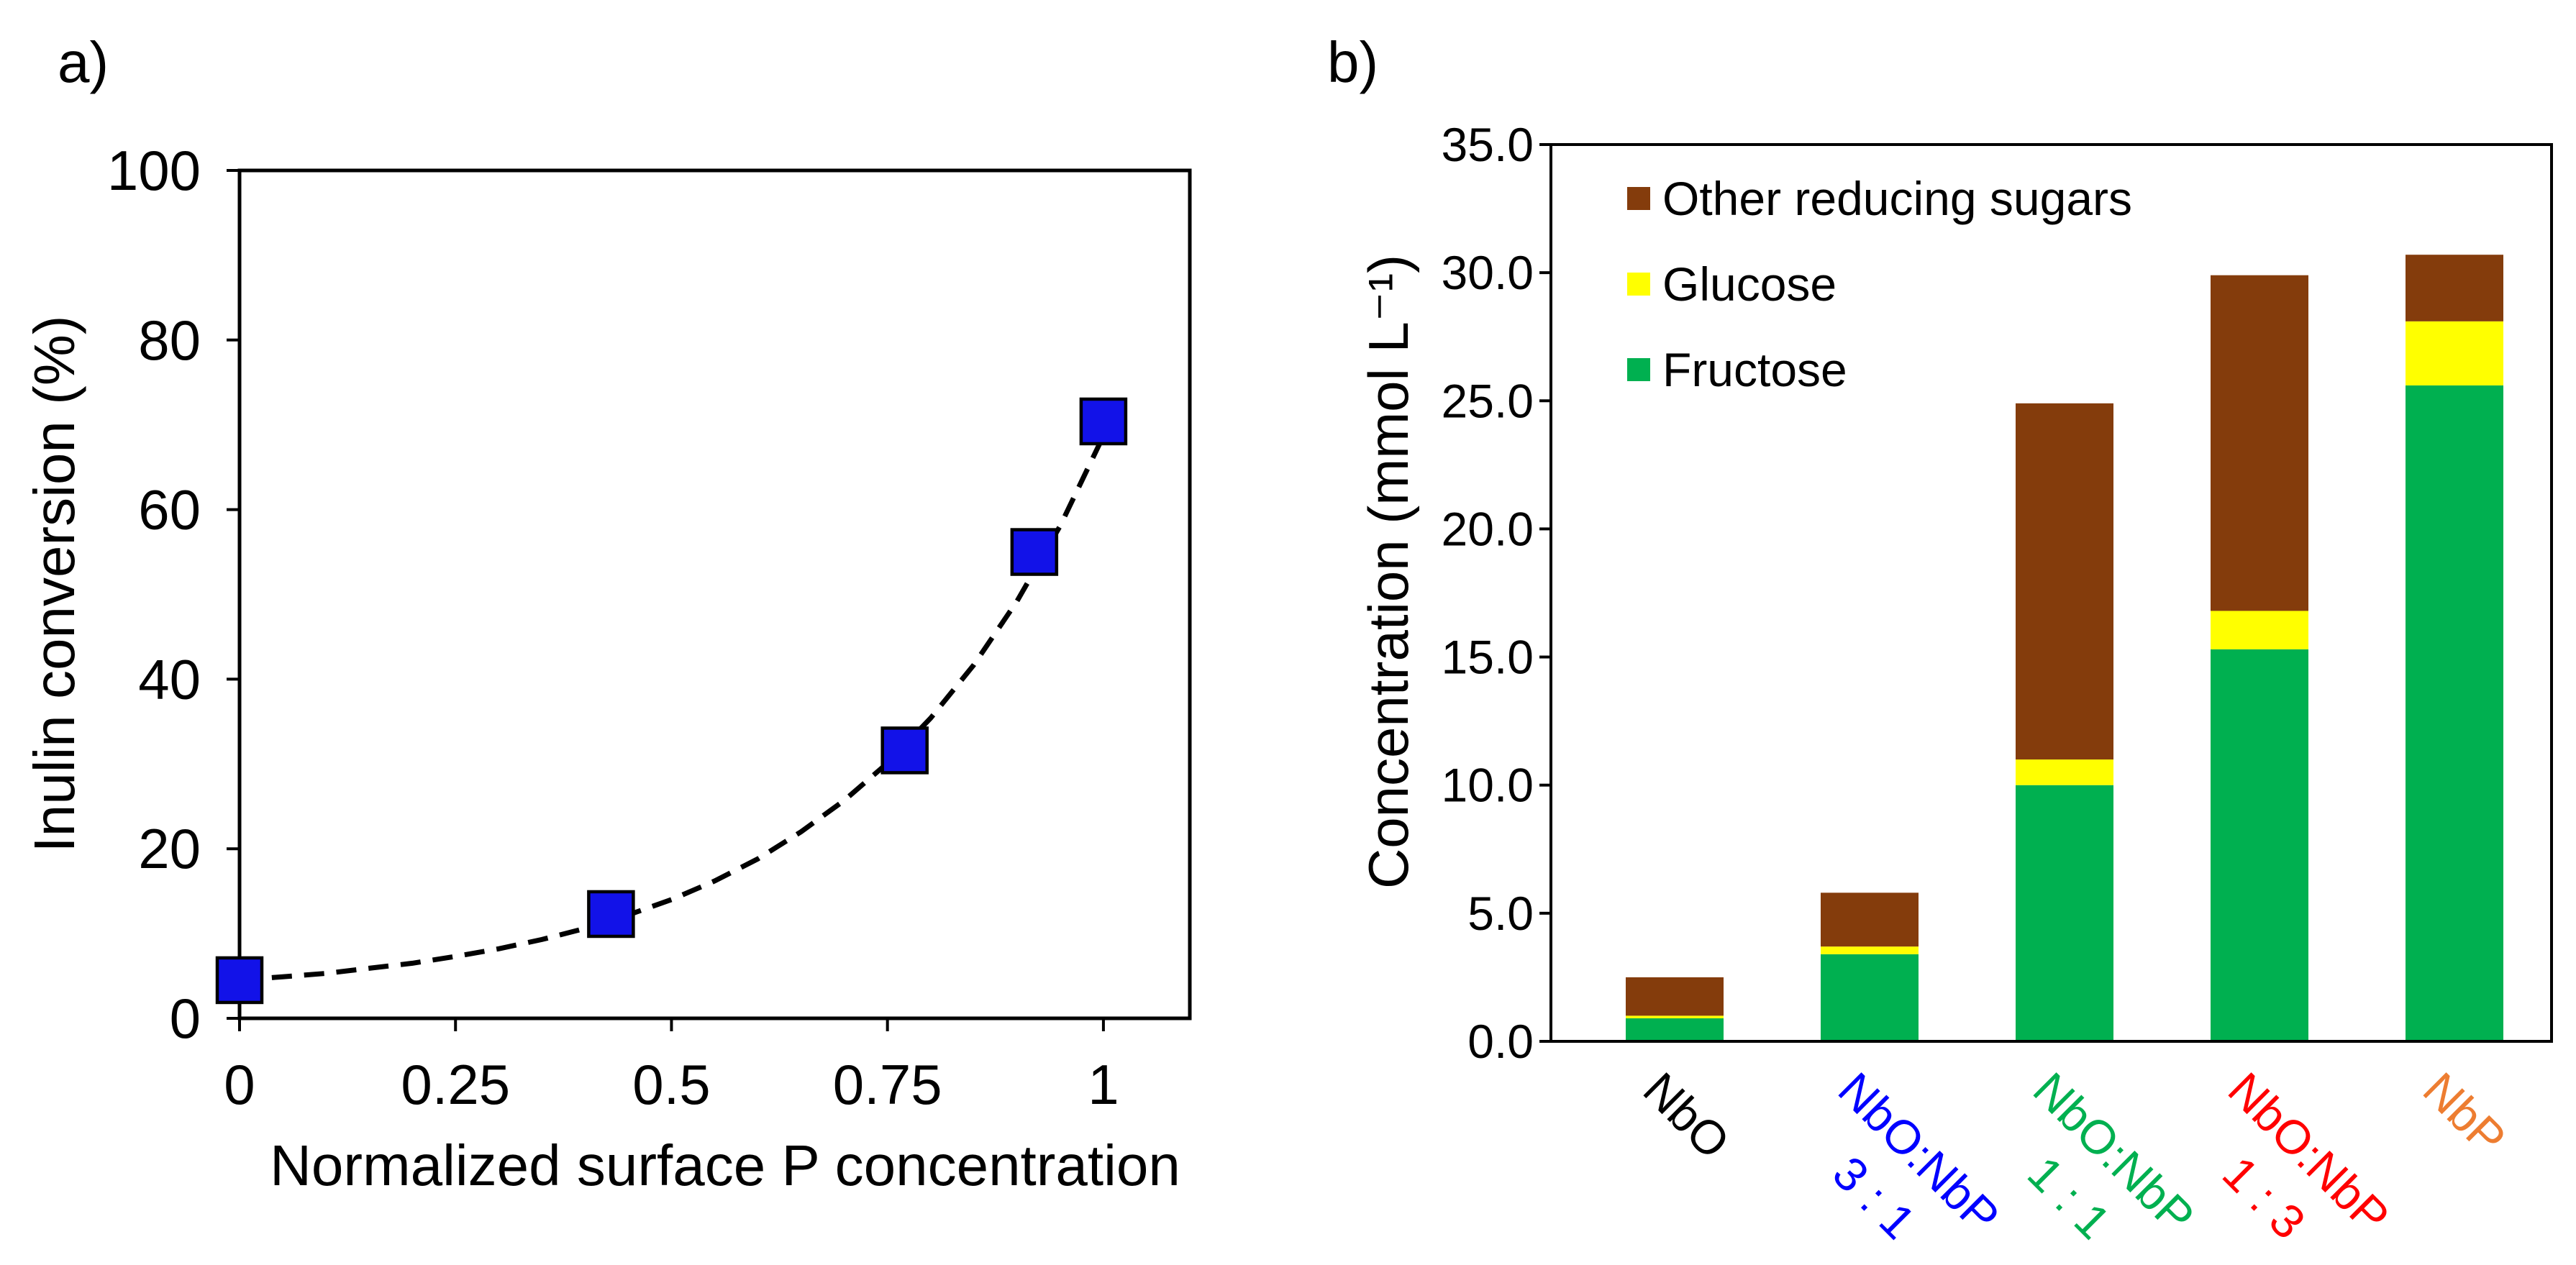 This screenshot has height=1265, width=2576. Describe the element at coordinates (239, 1084) in the screenshot. I see `x-tick-label: 0` at that location.